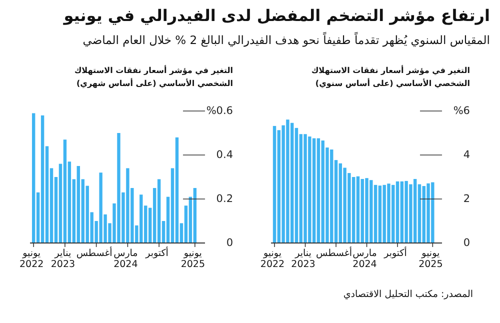  Describe the element at coordinates (286, 40) in the screenshot. I see `chart-subtitle: المقياس السنوي يُظهر تقدماً طفيفاً نحو هدف الفيدرالي البالغ 2 % خلال العام الماضي` at that location.